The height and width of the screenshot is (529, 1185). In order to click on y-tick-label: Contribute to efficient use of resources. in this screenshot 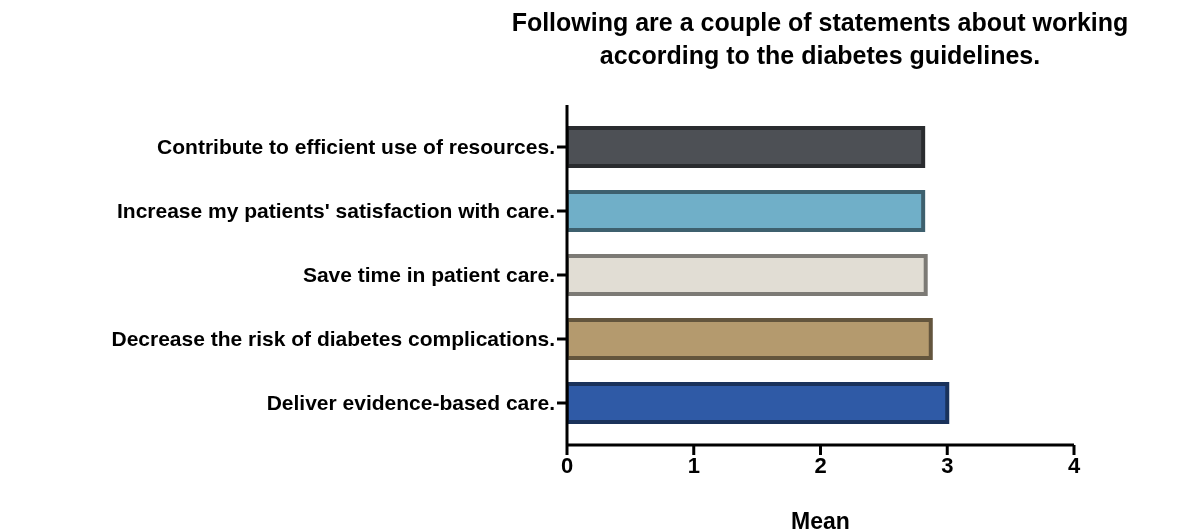, I will do `click(356, 147)`.